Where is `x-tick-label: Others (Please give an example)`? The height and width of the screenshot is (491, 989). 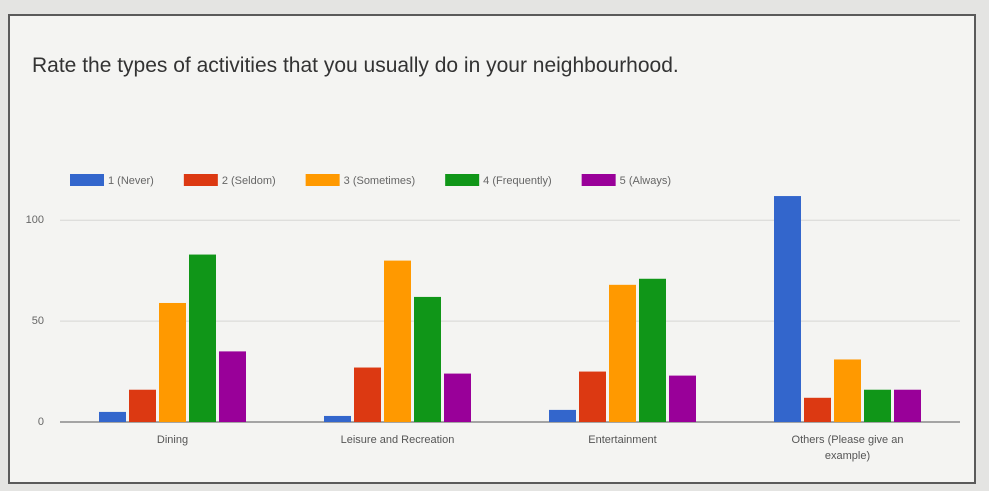 x-tick-label: Others (Please give an example) is located at coordinates (847, 448).